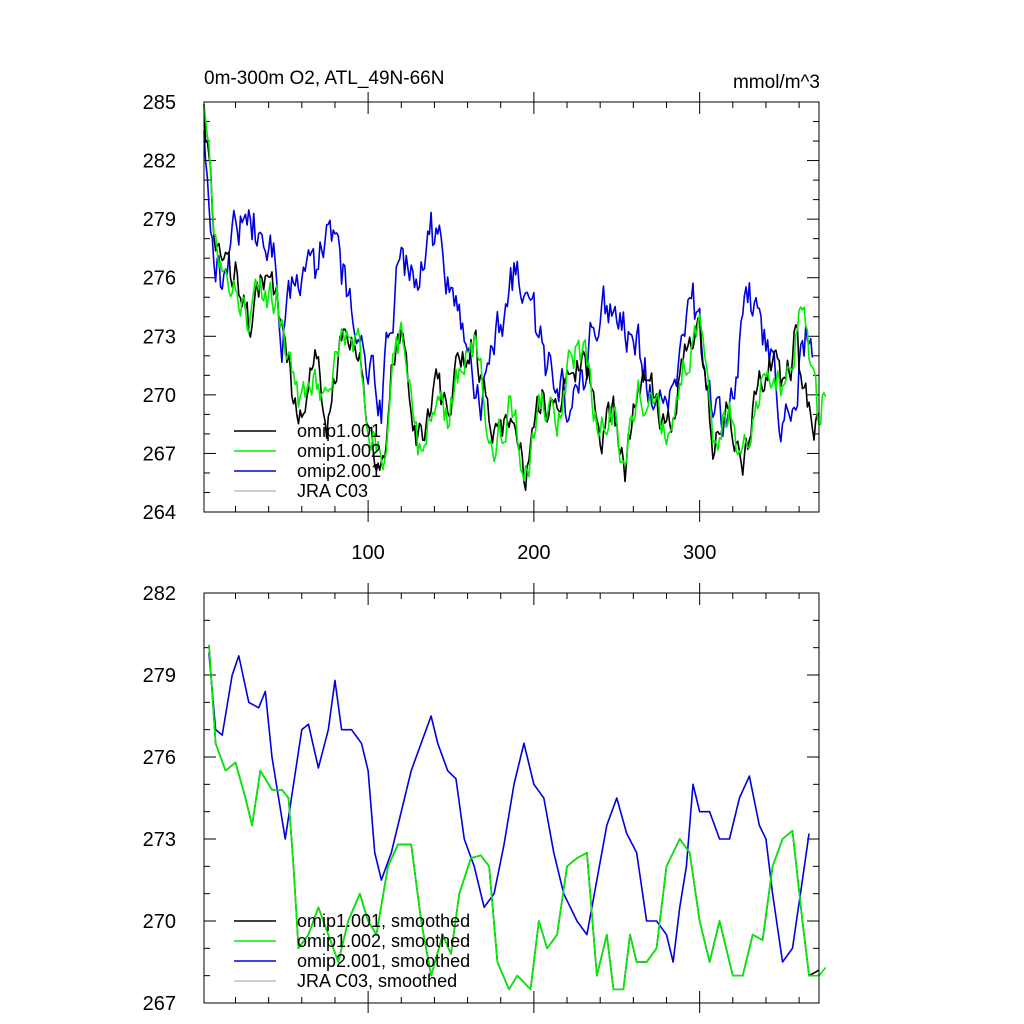  Describe the element at coordinates (776, 82) in the screenshot. I see `units-label: mmol/m^3` at that location.